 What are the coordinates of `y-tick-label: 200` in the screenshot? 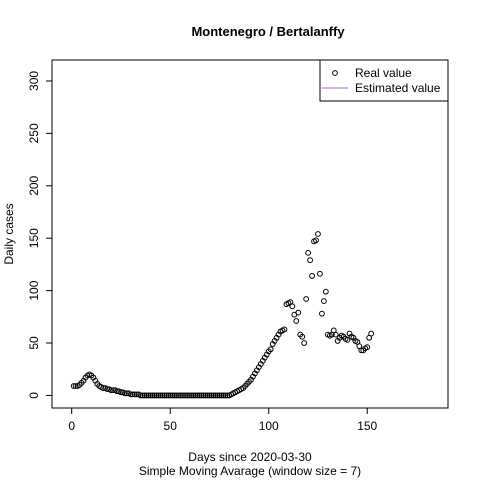 It's located at (34, 185).